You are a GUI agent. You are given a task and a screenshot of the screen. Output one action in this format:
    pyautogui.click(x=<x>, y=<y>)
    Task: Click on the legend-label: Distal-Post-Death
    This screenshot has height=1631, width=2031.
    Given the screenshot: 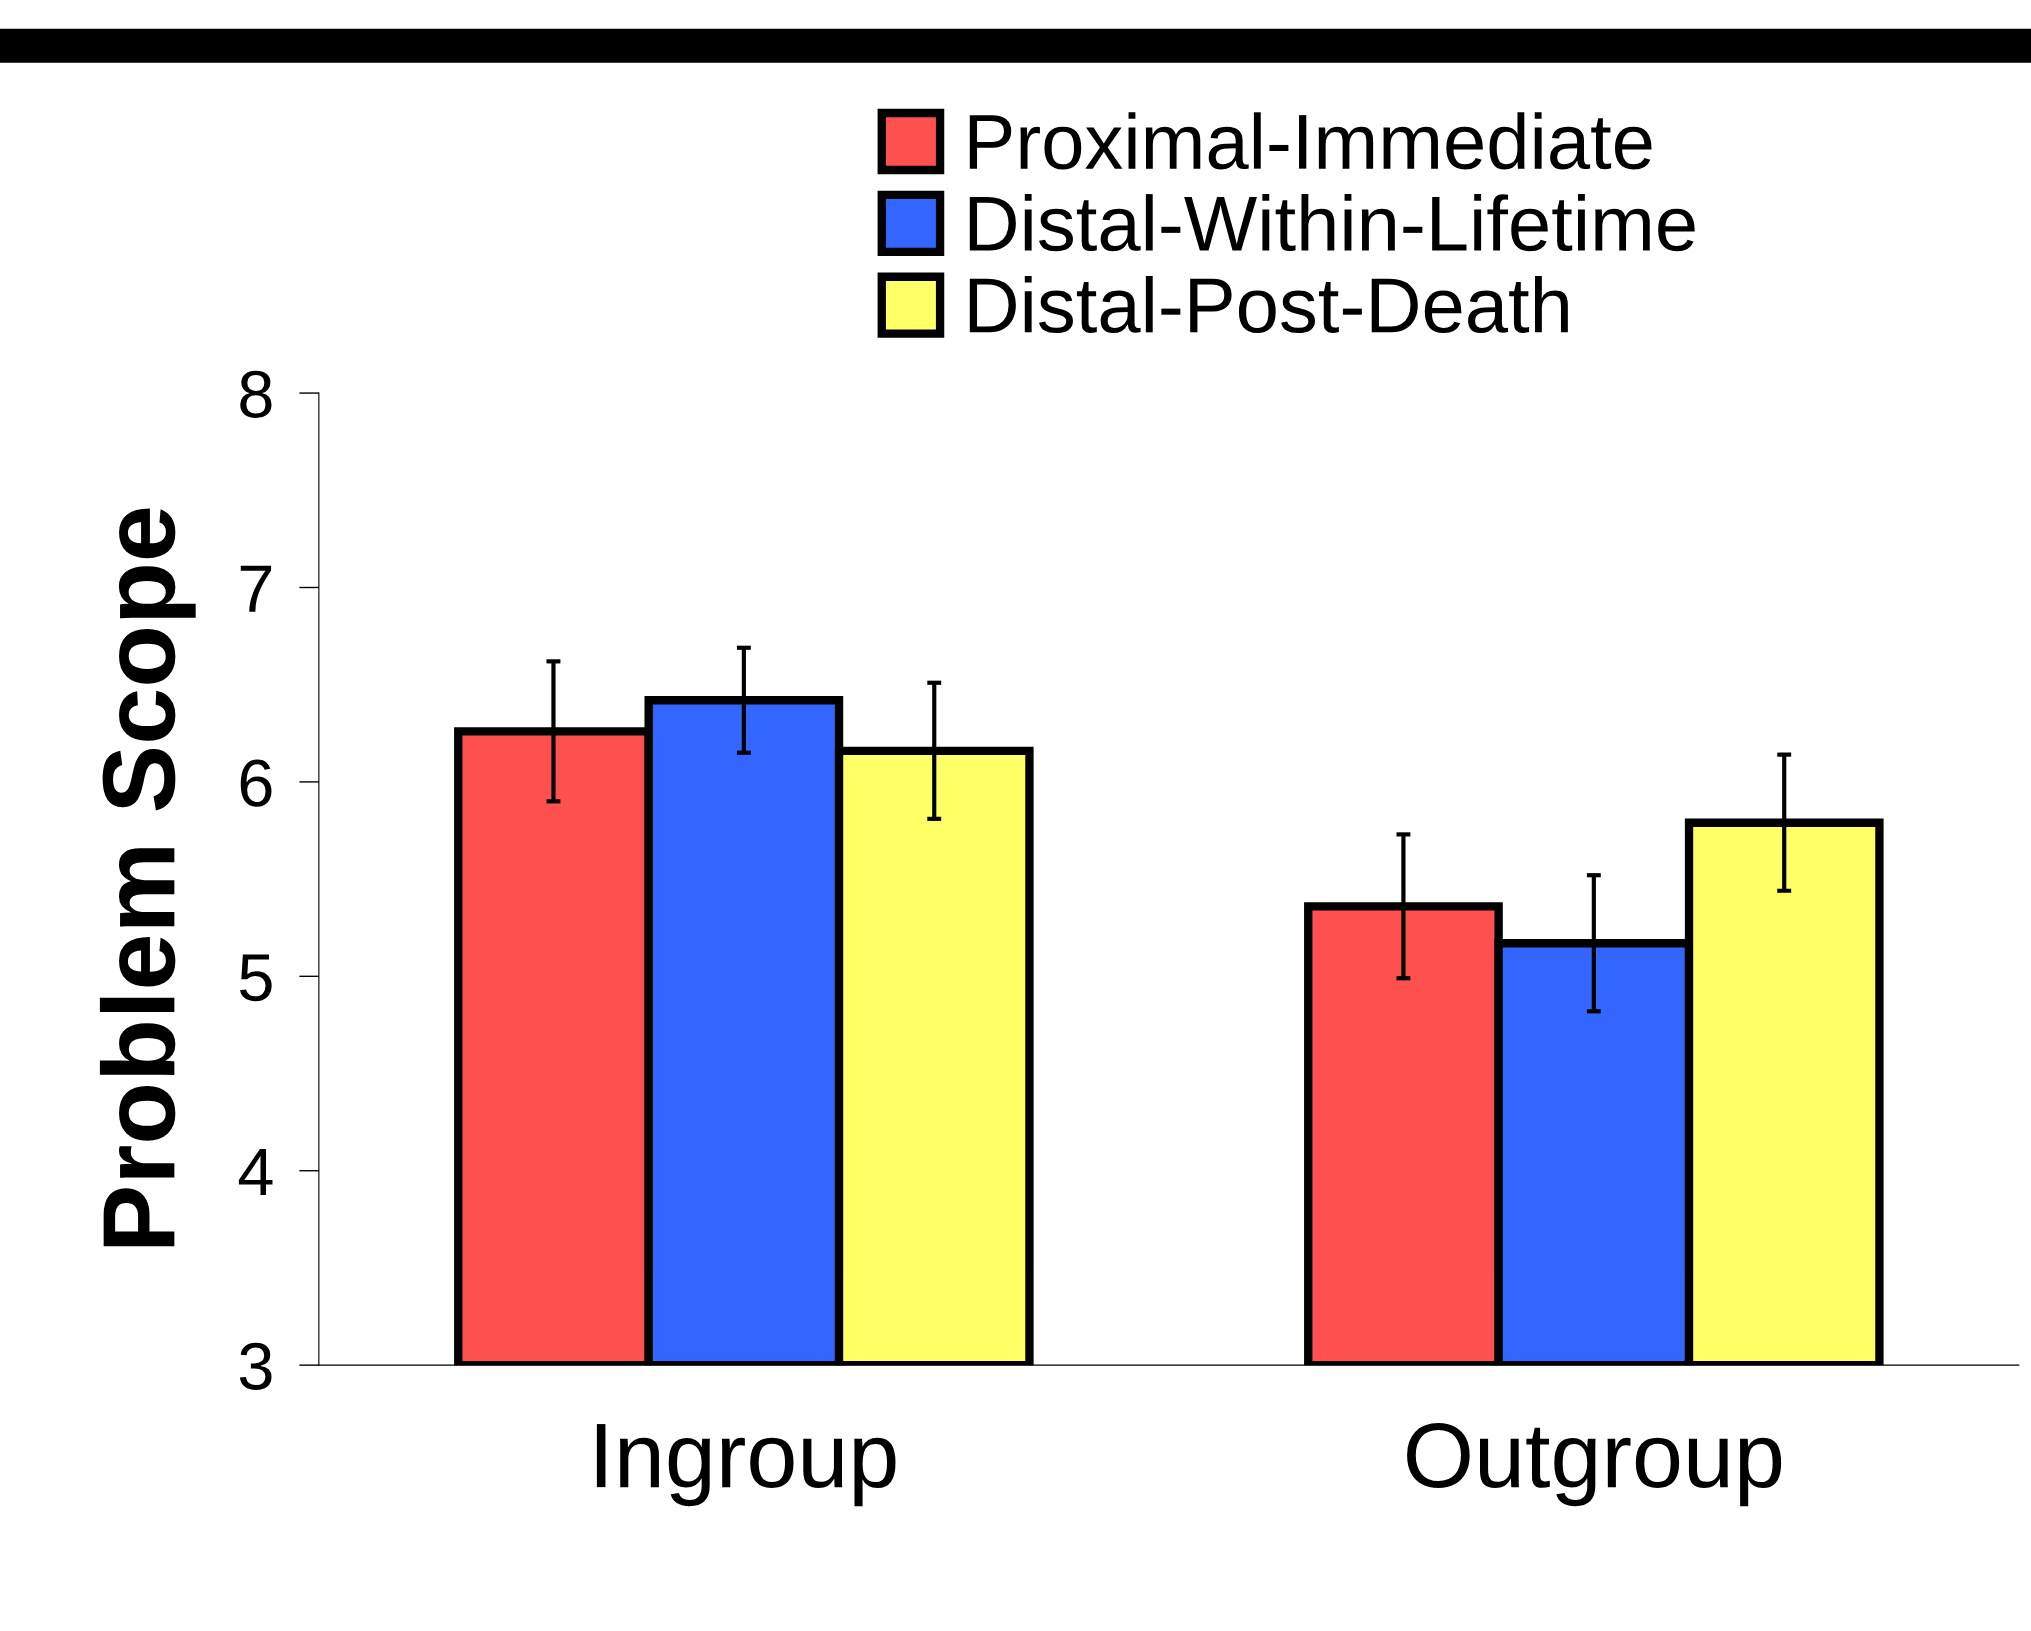 What is the action you would take?
    pyautogui.click(x=1268, y=304)
    